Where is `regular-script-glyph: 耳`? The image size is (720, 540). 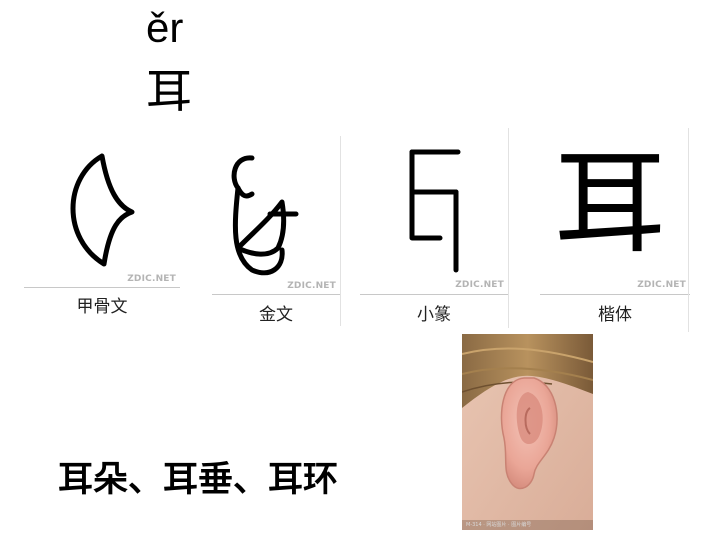 regular-script-glyph: 耳 is located at coordinates (610, 204).